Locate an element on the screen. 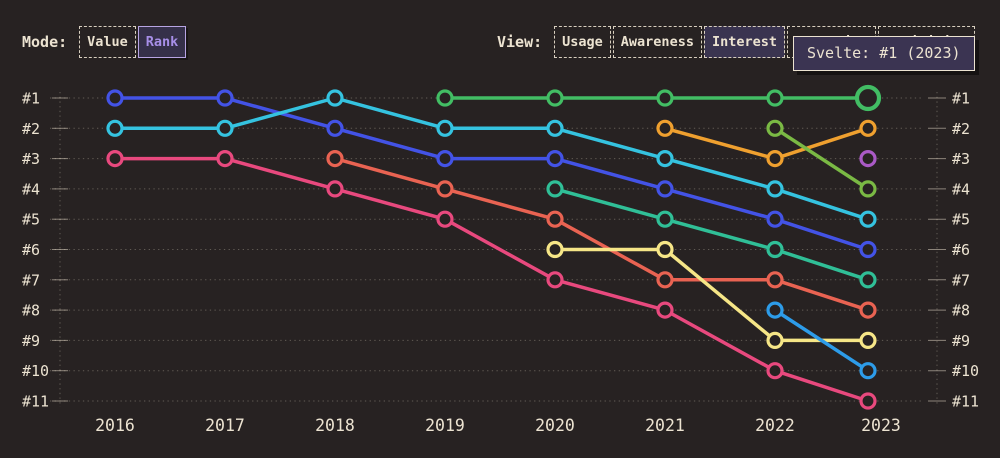 The width and height of the screenshot is (1000, 458). rank-label-left: #7 is located at coordinates (31, 280).